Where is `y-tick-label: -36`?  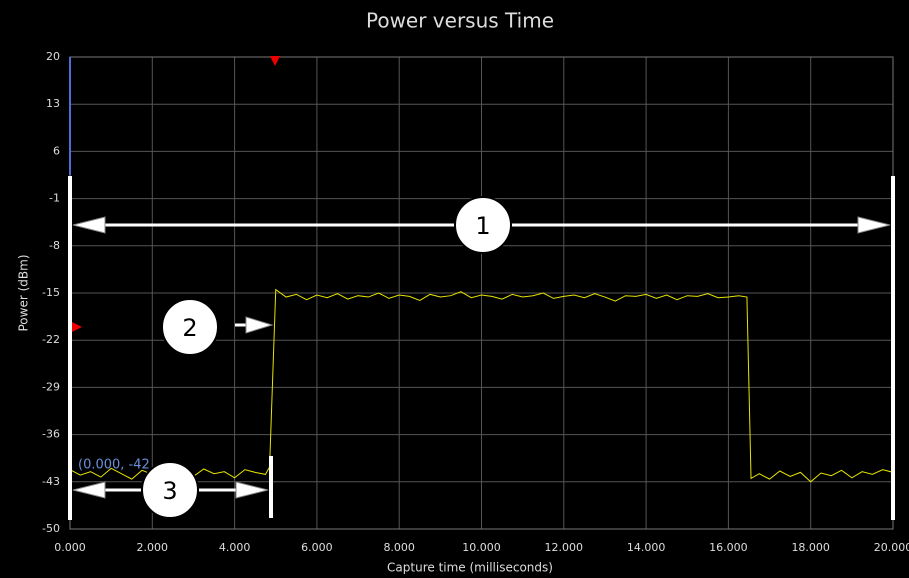 y-tick-label: -36 is located at coordinates (51, 434).